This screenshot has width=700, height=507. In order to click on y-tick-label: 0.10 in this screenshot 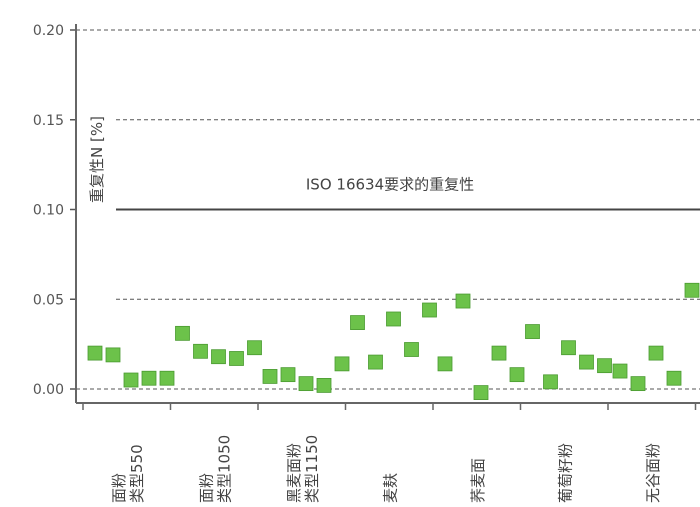, I will do `click(48, 211)`.